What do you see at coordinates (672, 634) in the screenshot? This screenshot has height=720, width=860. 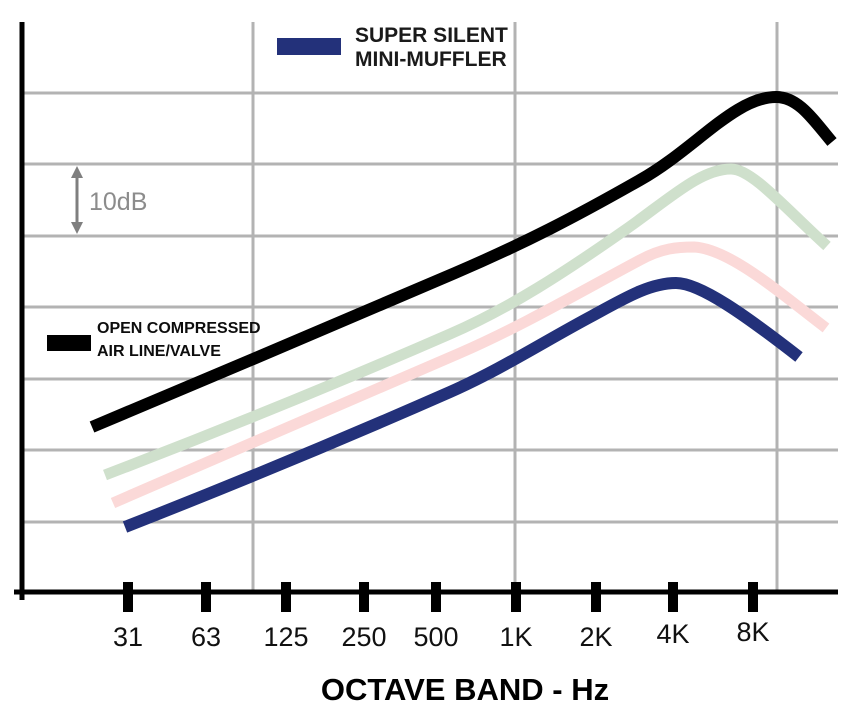 I see `tick-label-4k: 4K` at bounding box center [672, 634].